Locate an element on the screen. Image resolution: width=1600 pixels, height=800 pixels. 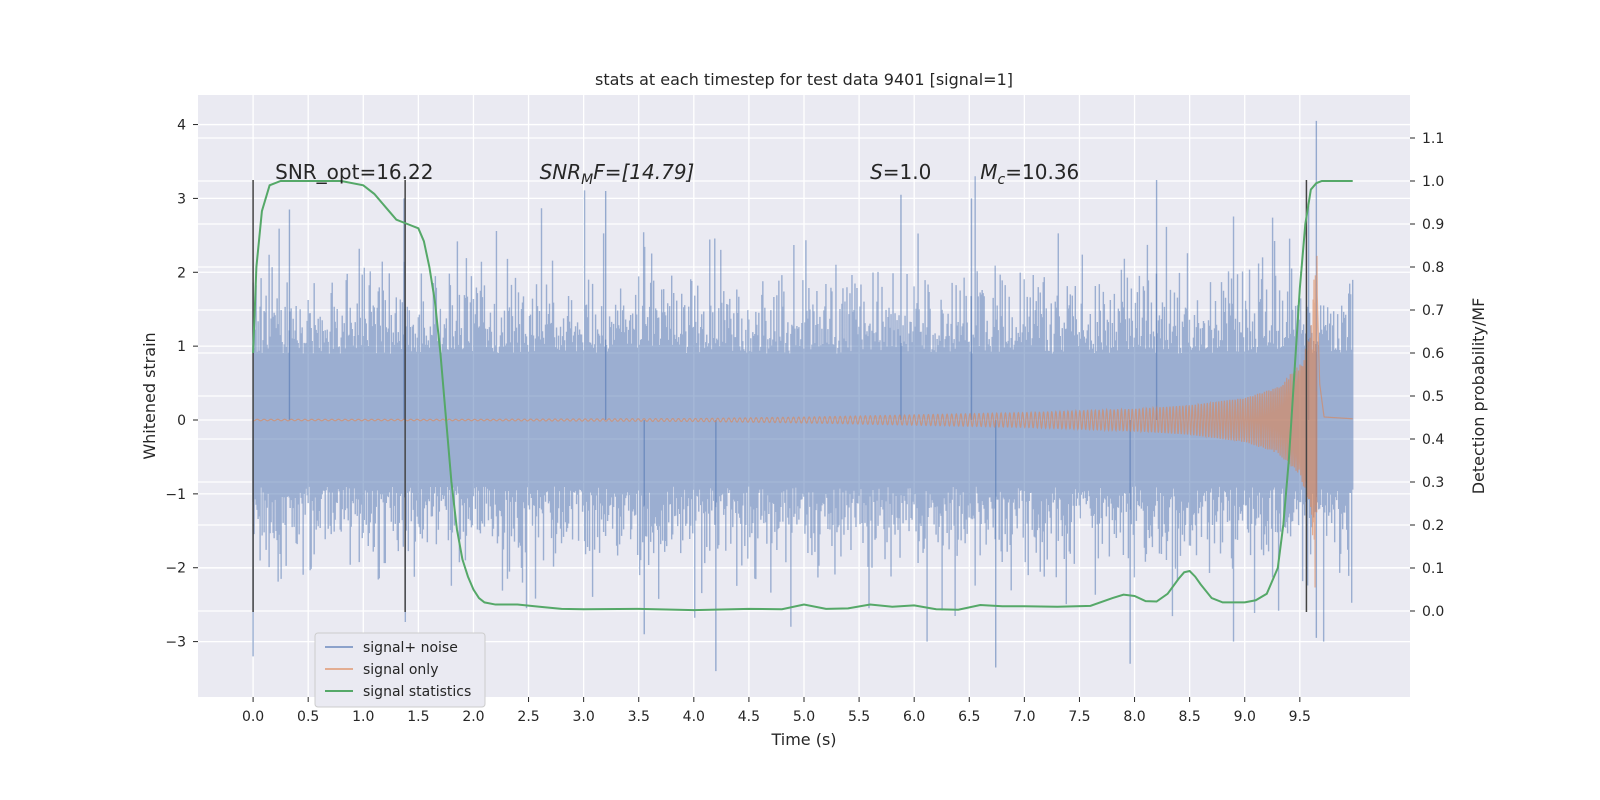
y-tick-label: 3 is located at coordinates (181, 199).